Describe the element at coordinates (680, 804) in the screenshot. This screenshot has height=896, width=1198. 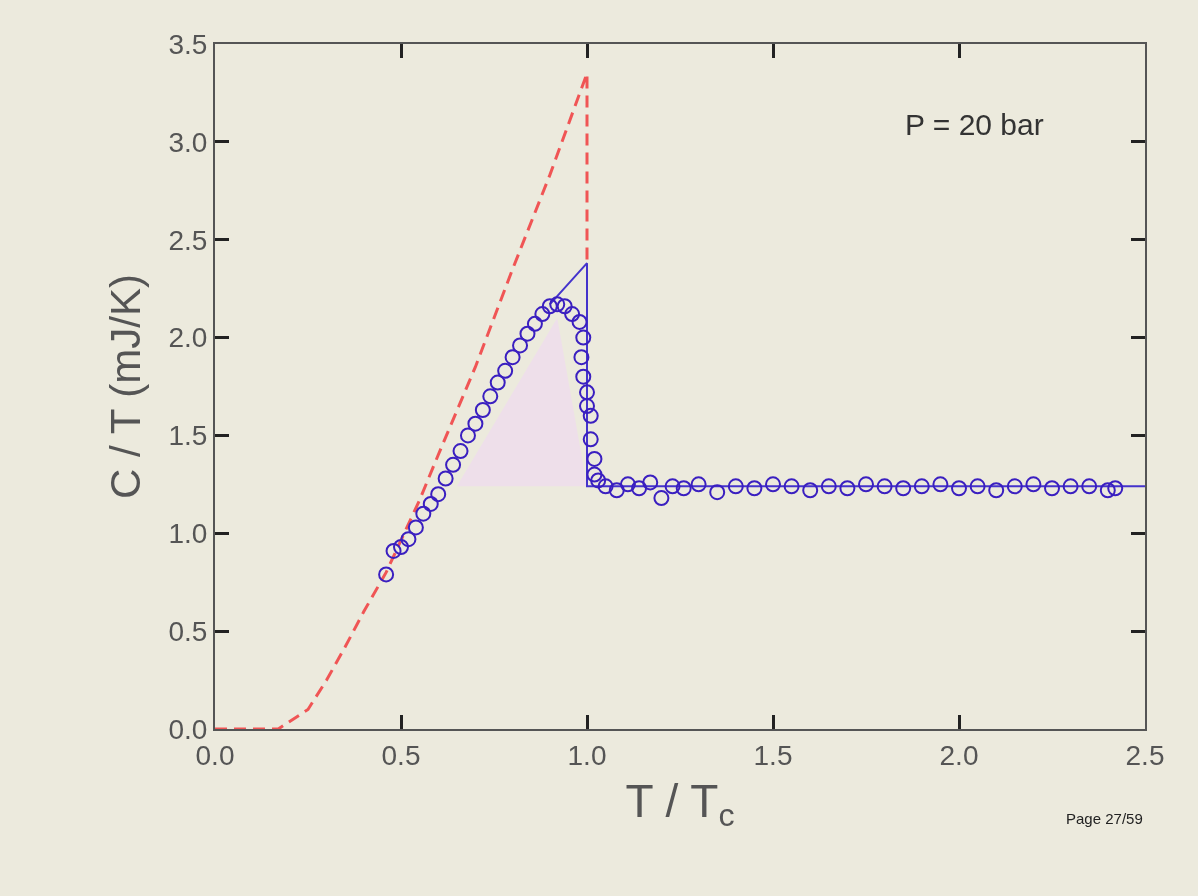
I see `x-axis-title: T / T$_{c}$` at that location.